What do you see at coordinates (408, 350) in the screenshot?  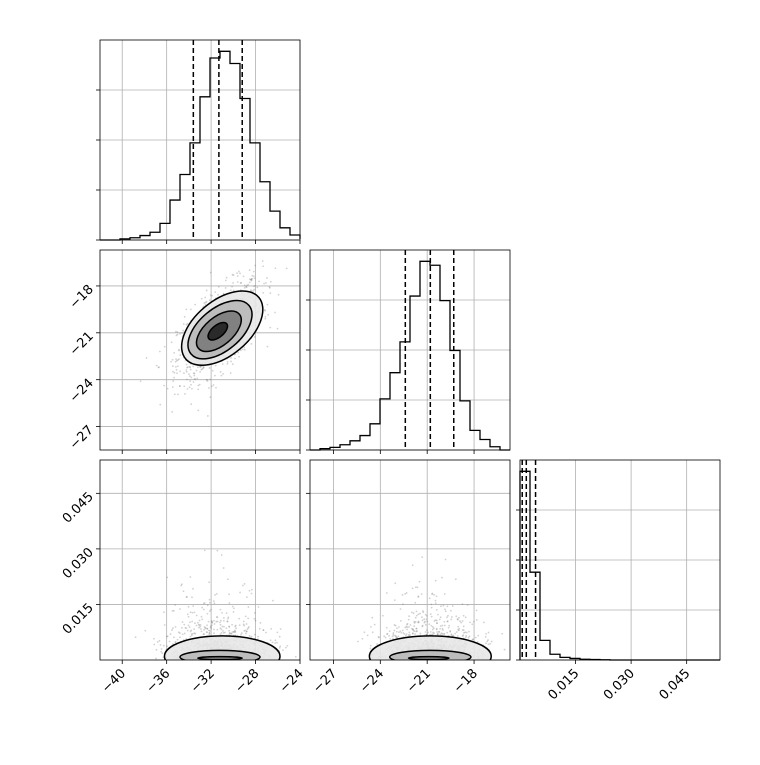 I see `hist-panel-1-group` at bounding box center [408, 350].